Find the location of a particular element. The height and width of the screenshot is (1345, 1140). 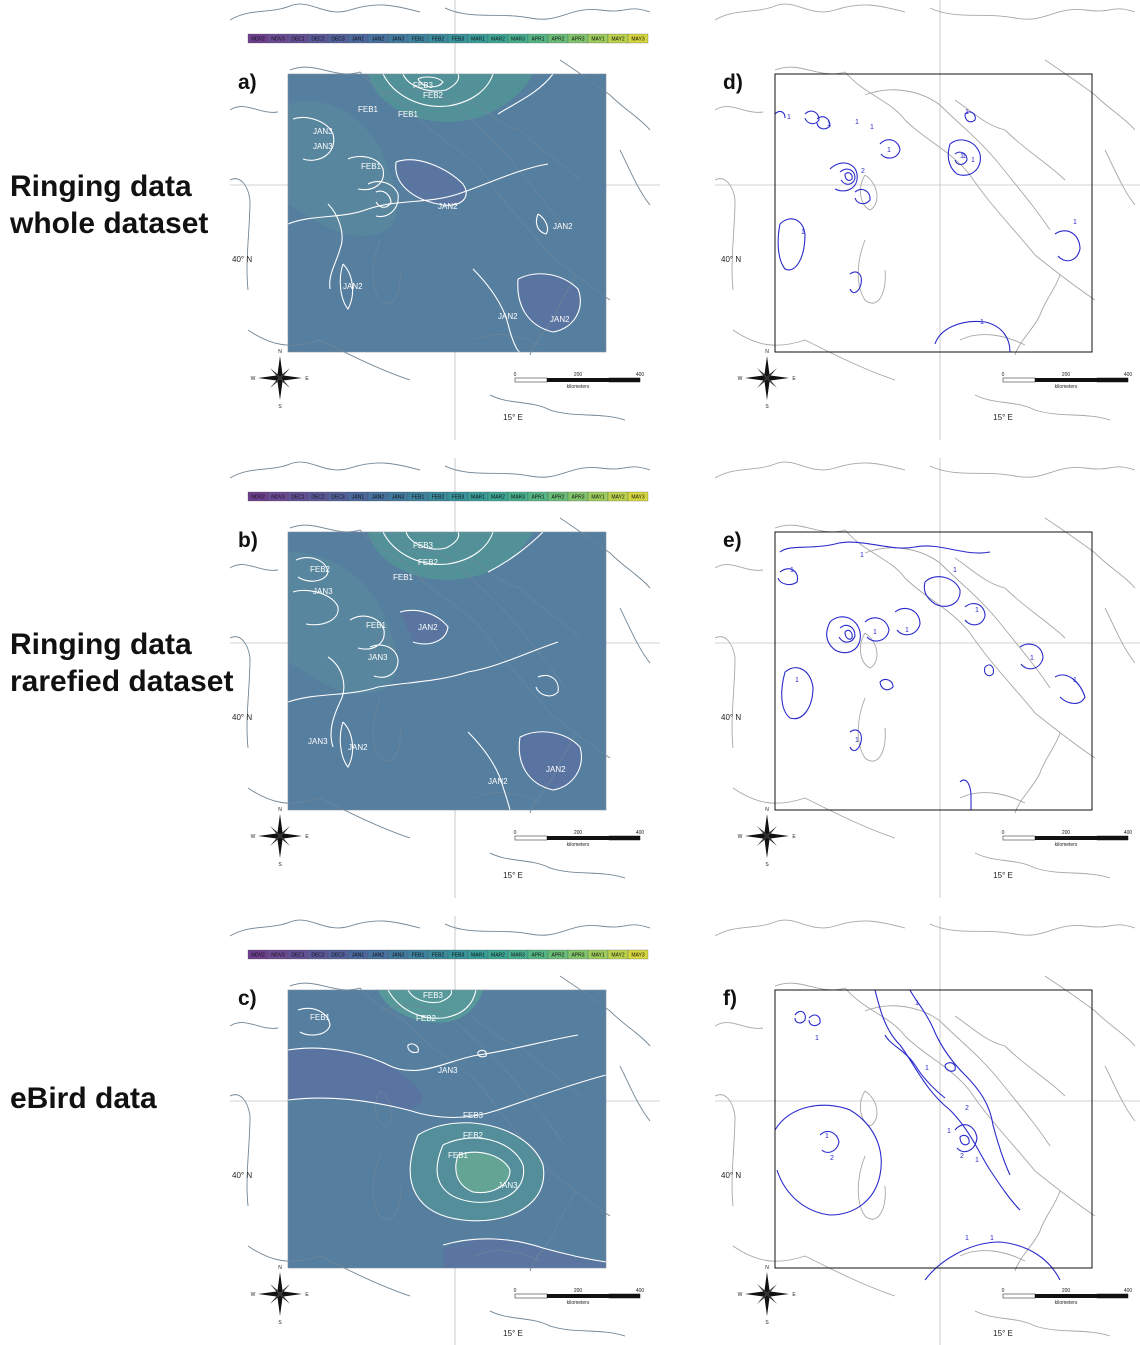

legend-label: MAY3 is located at coordinates (637, 40).